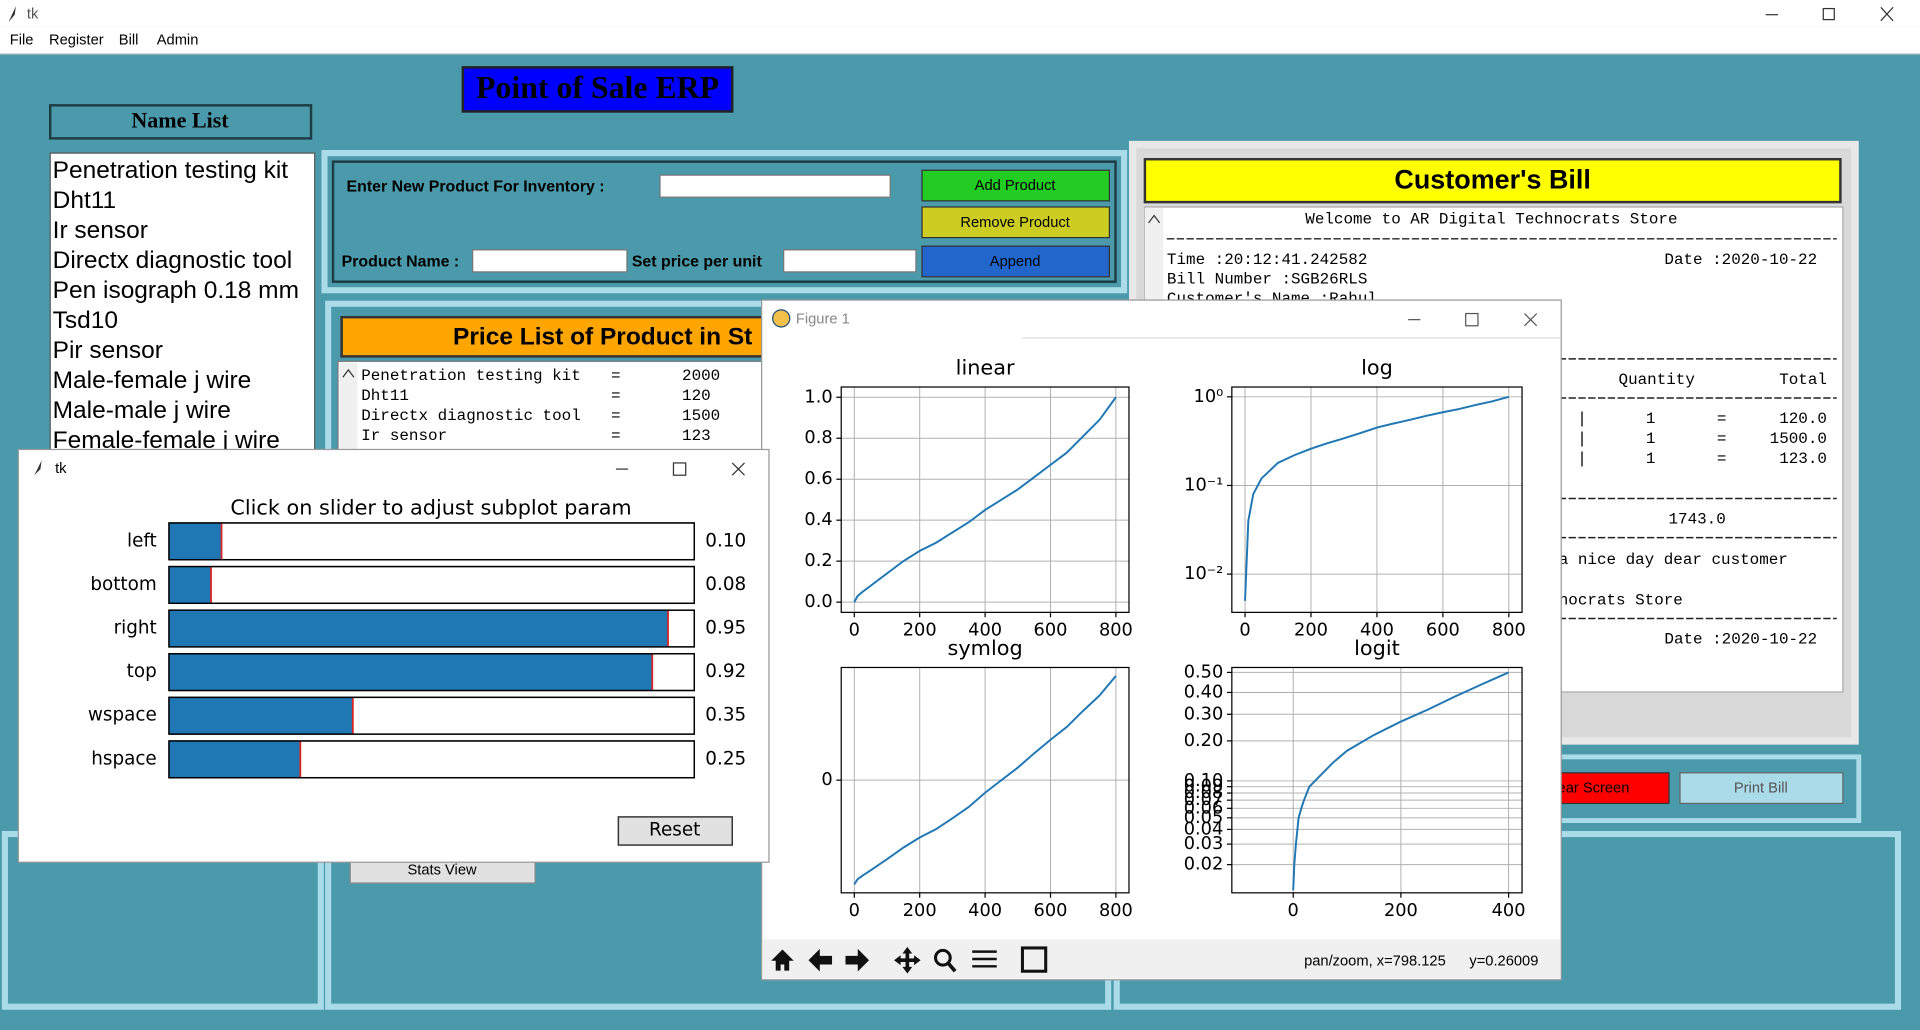  What do you see at coordinates (1203, 574) in the screenshot?
I see `y-tick-label: 10⁻²` at bounding box center [1203, 574].